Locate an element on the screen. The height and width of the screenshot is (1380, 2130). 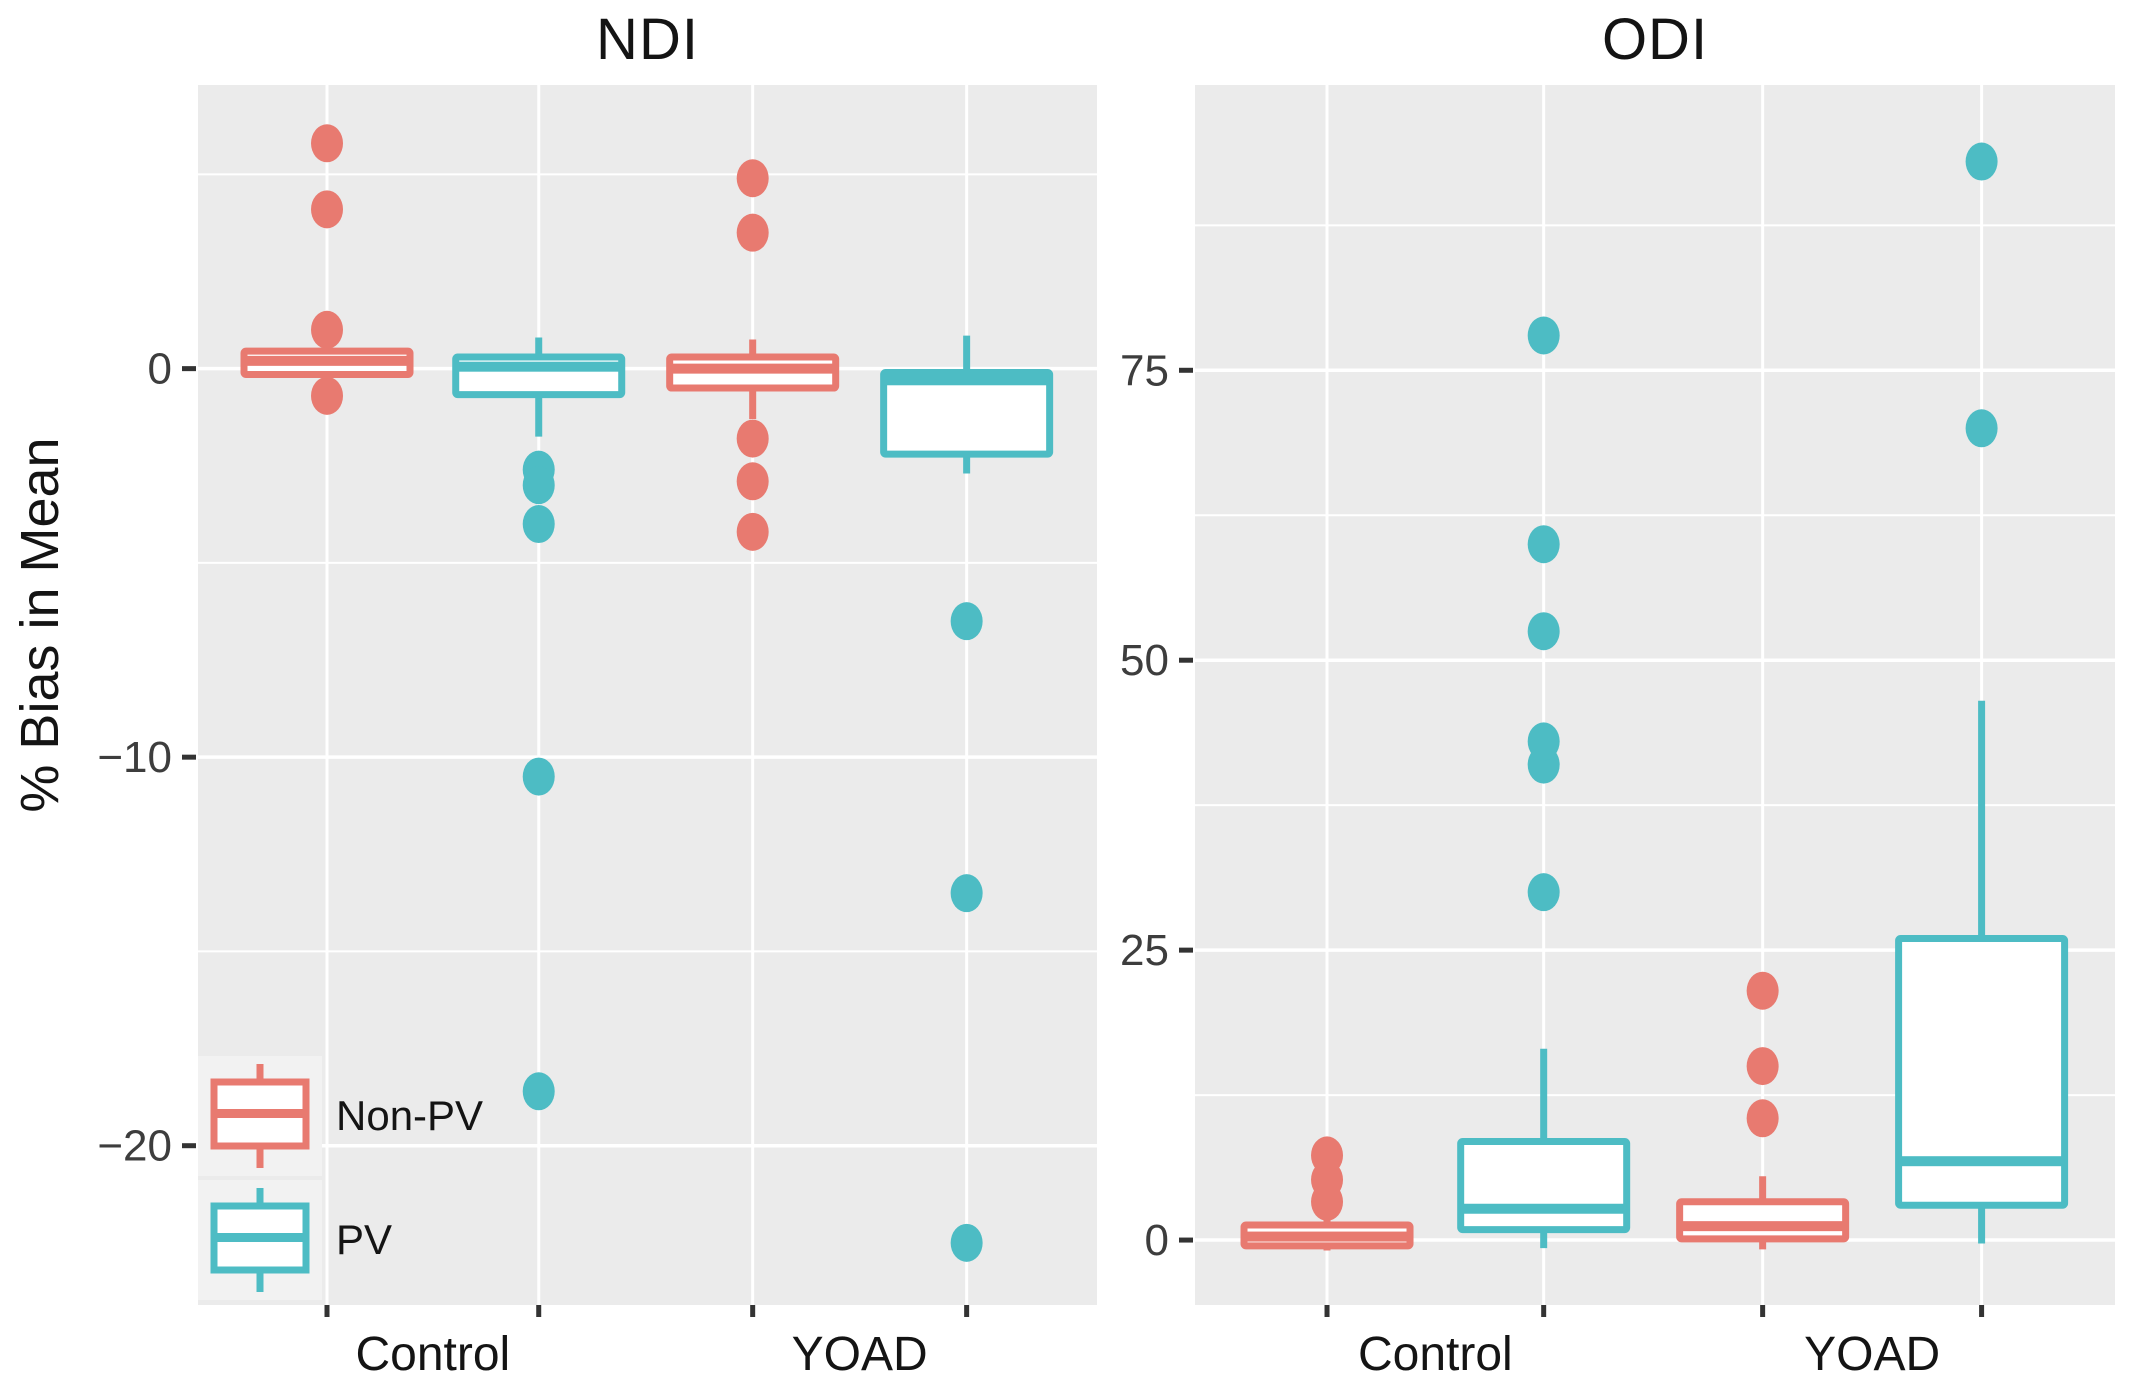
median-yoad-pv-ndi is located at coordinates (966, 380).